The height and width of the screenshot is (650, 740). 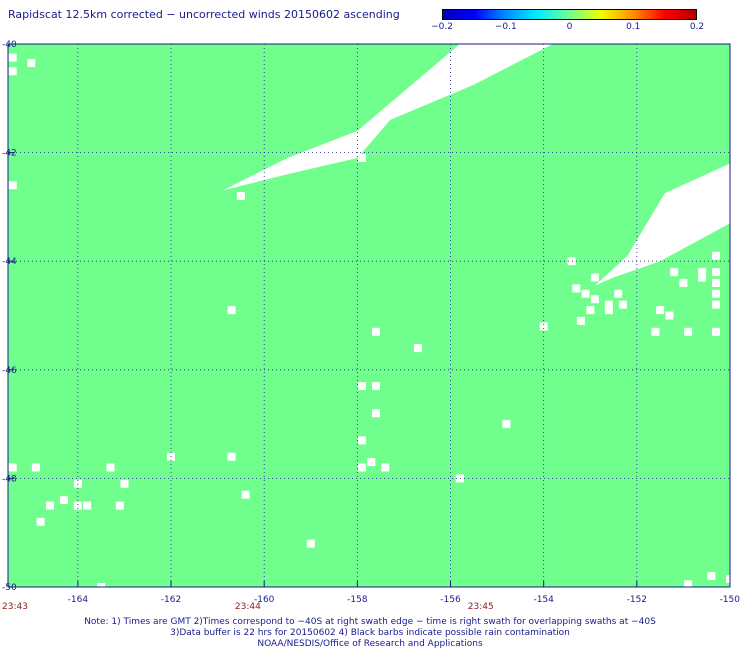 What do you see at coordinates (442, 27) in the screenshot?
I see `colorbar-tick-label: −0.2` at bounding box center [442, 27].